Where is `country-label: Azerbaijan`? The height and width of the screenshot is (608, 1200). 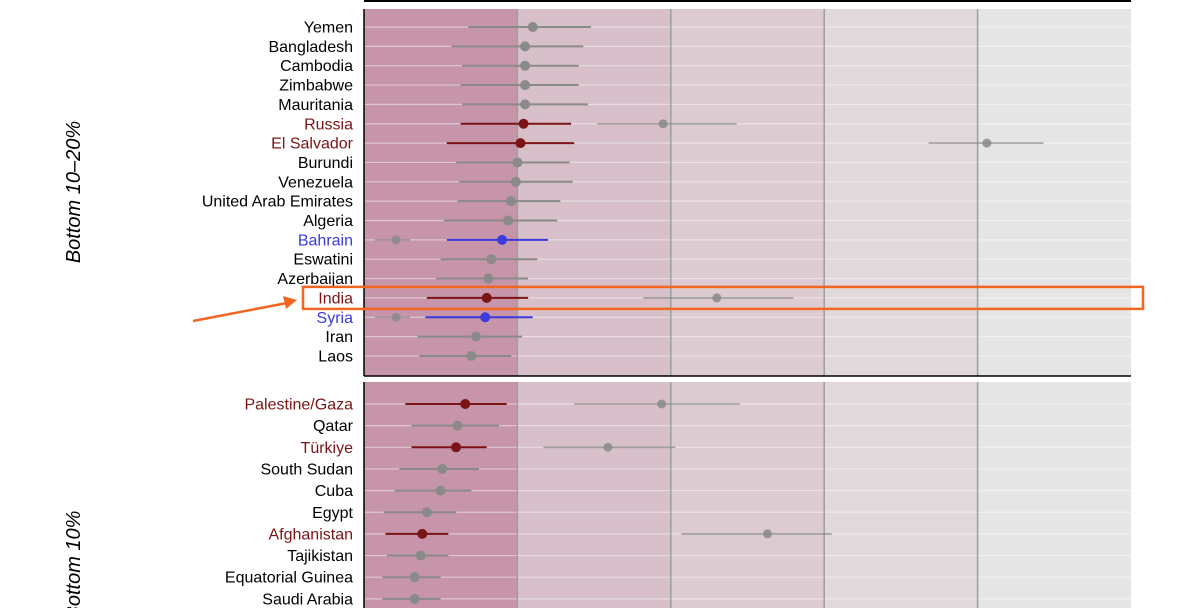
country-label: Azerbaijan is located at coordinates (315, 279).